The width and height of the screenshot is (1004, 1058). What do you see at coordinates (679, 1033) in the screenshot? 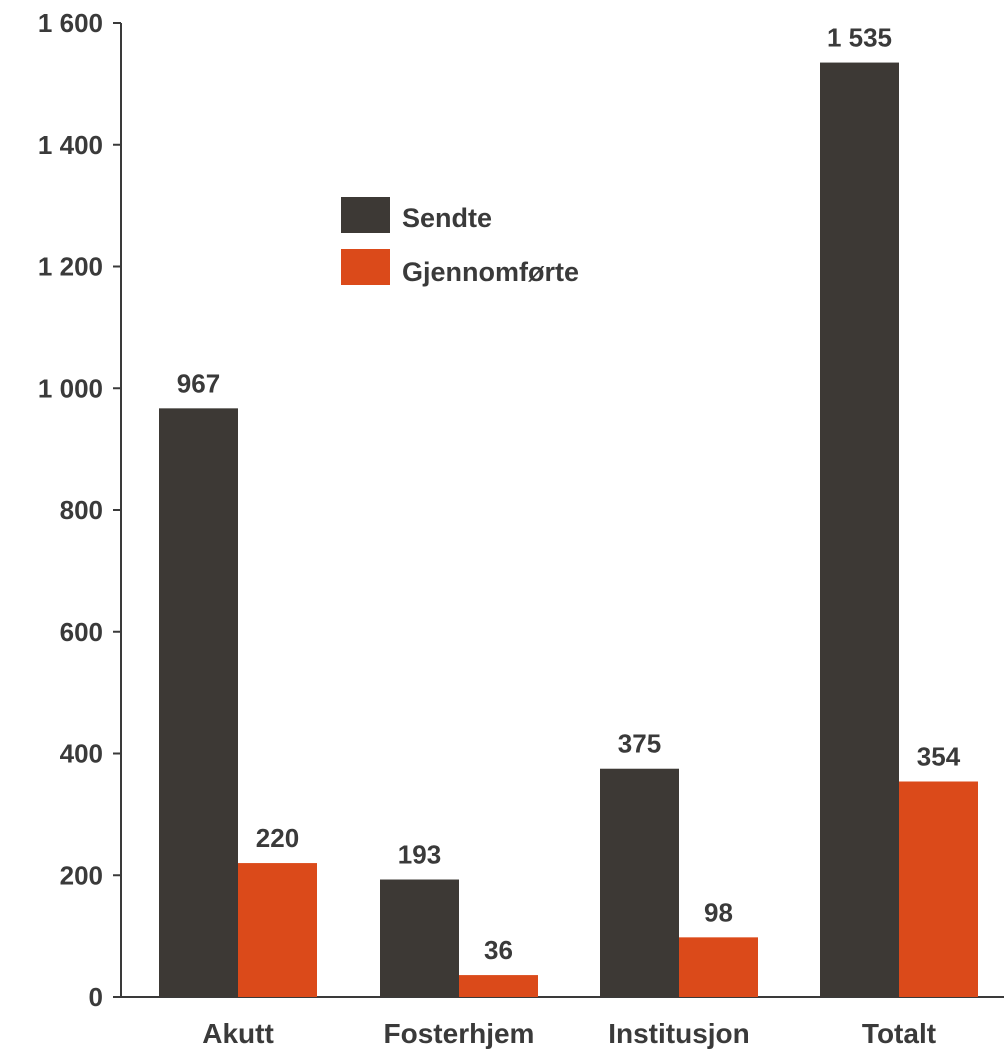
I see `x-category-label: Institusjon` at bounding box center [679, 1033].